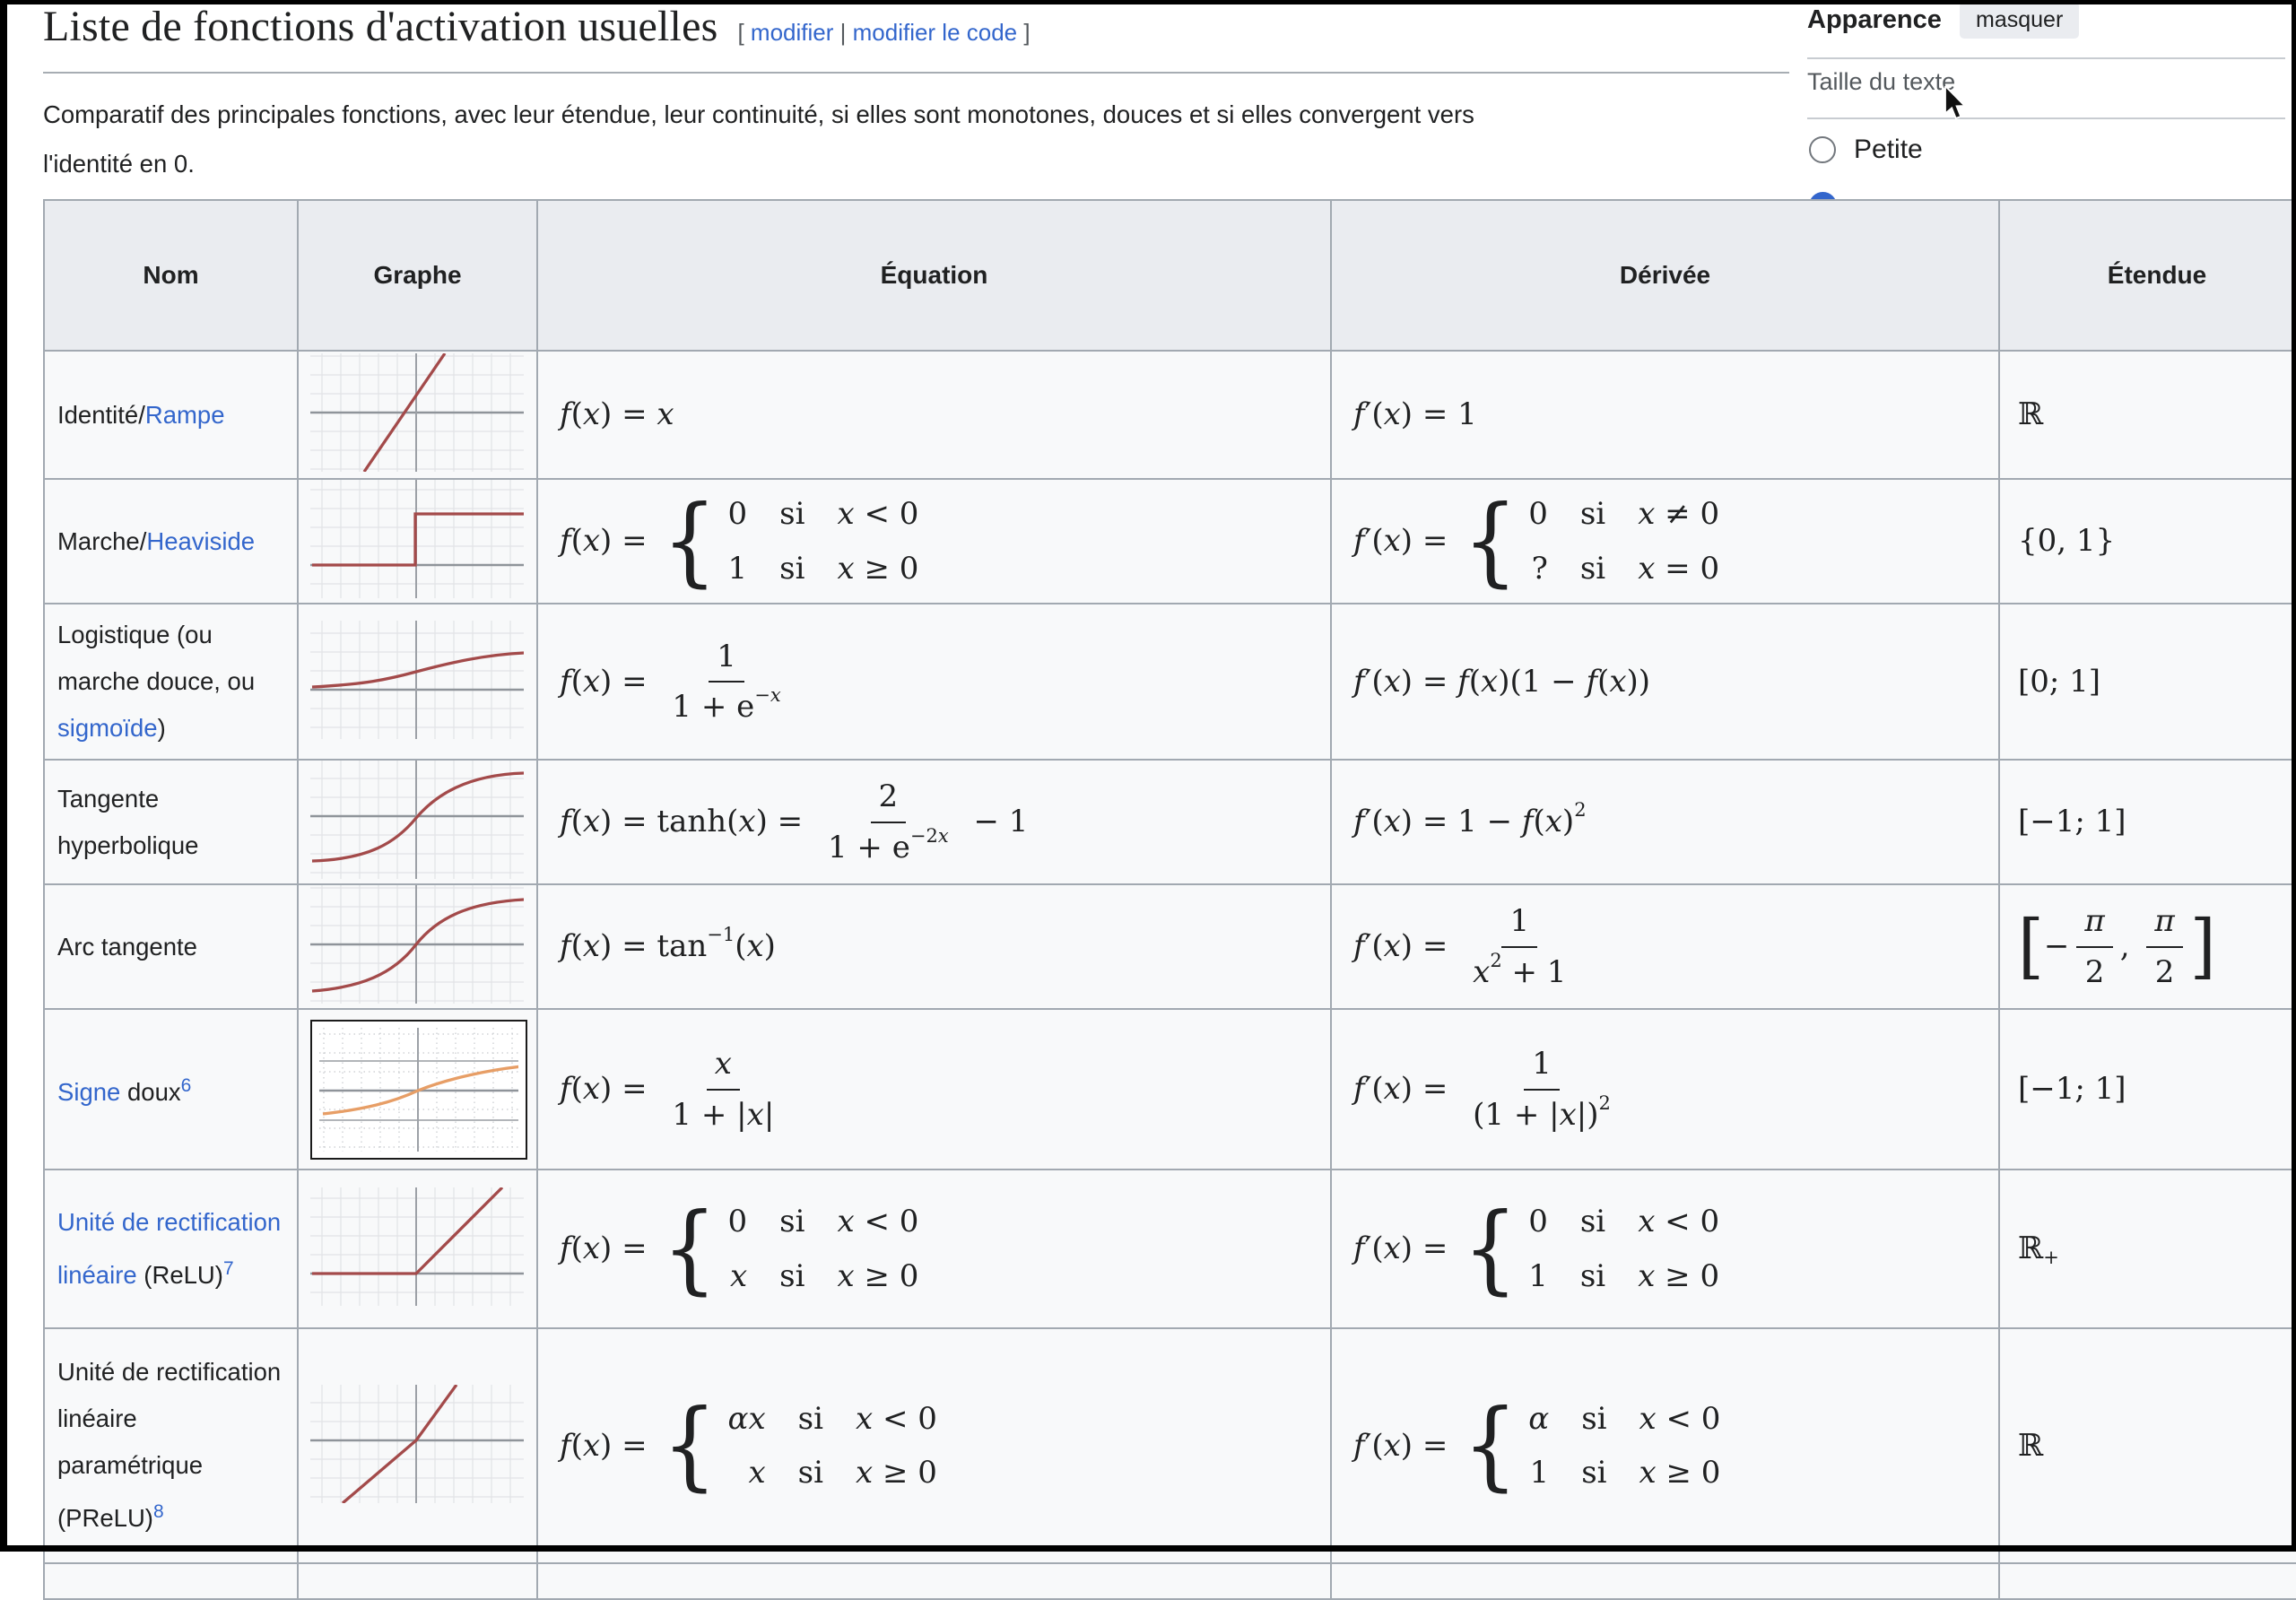 This screenshot has height=1600, width=2296. What do you see at coordinates (417, 1446) in the screenshot?
I see `graph-prelu` at bounding box center [417, 1446].